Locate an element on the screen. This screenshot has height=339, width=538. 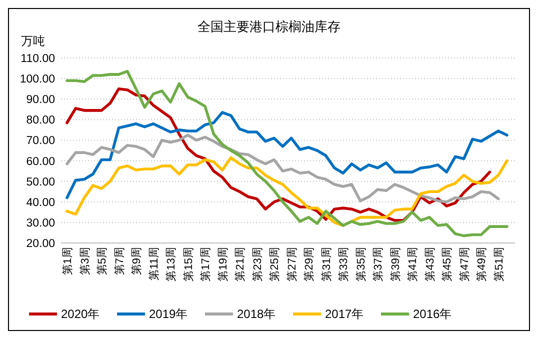
x-tick-label: 第27周 is located at coordinates (292, 264).